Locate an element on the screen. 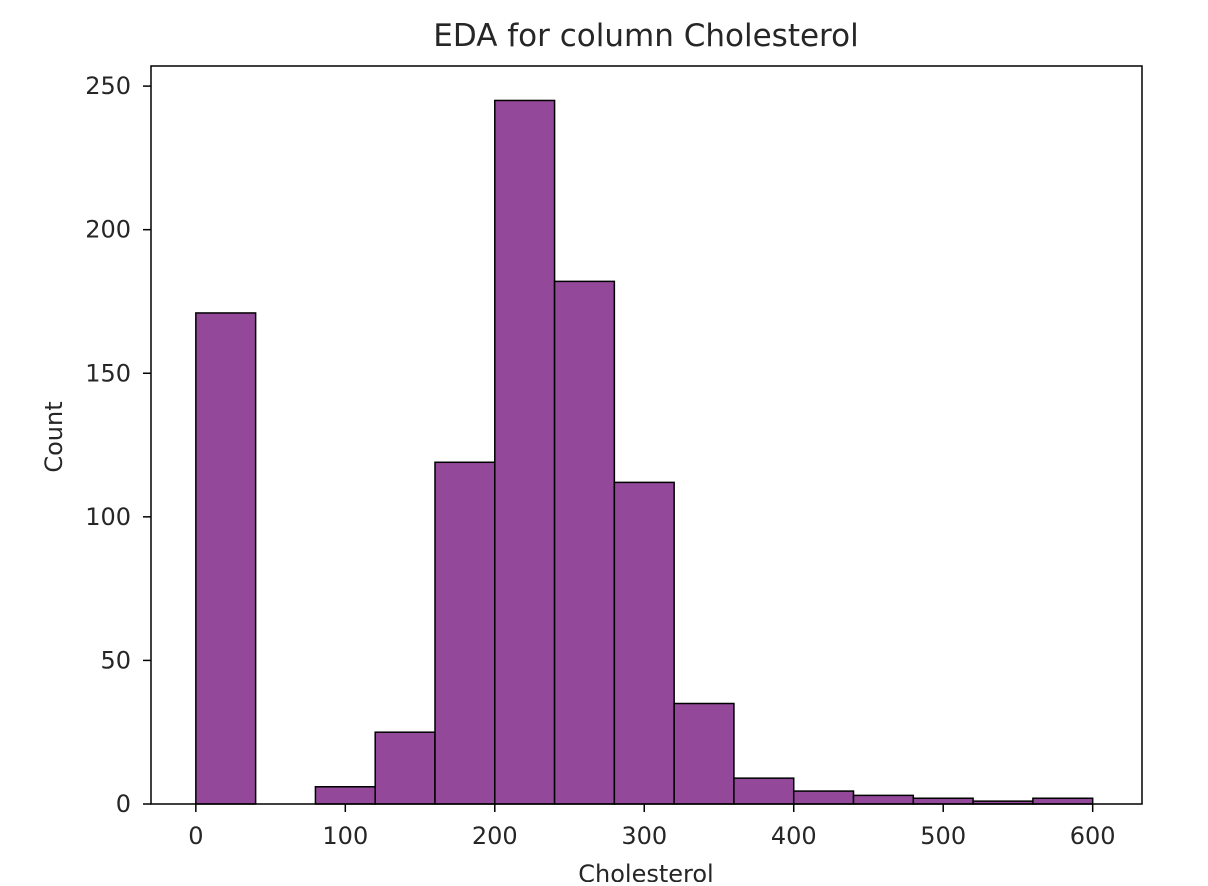 The width and height of the screenshot is (1208, 886). y-tick-label-3: 150 is located at coordinates (108, 373).